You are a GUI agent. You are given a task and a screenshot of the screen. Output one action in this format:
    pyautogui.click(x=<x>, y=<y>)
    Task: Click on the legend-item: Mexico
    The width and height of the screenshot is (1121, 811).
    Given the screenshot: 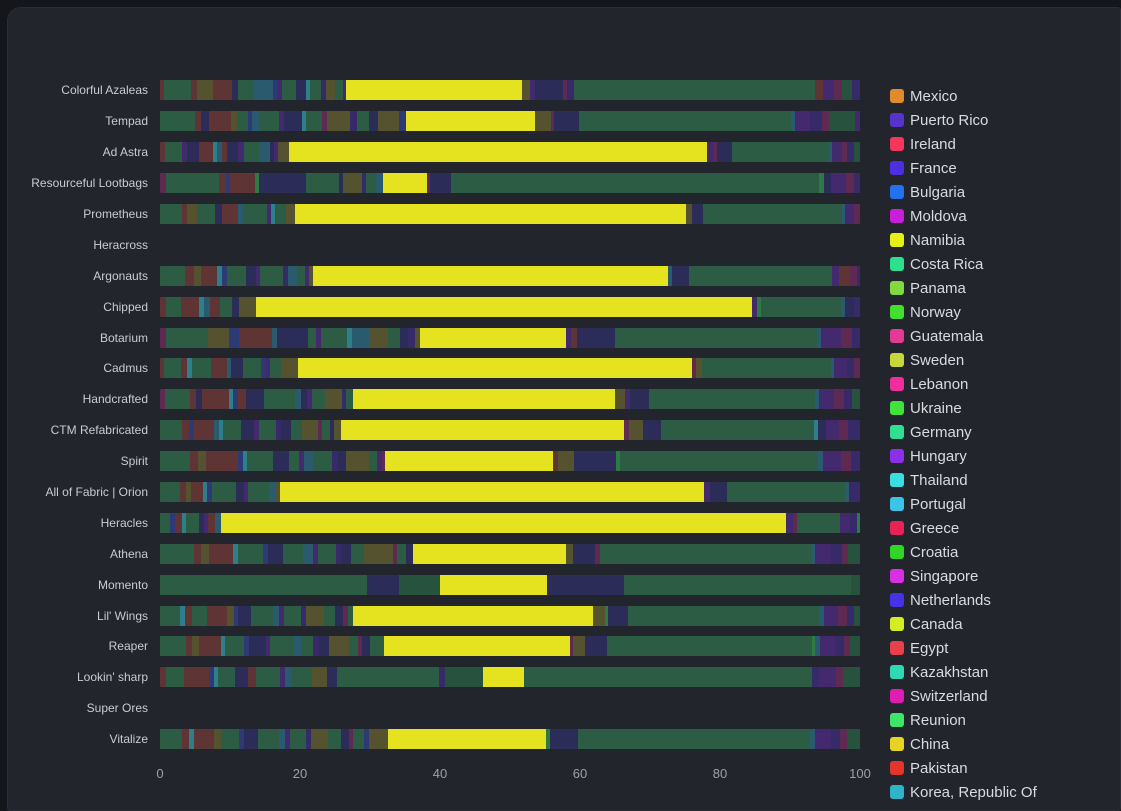 What is the action you would take?
    pyautogui.click(x=1005, y=96)
    